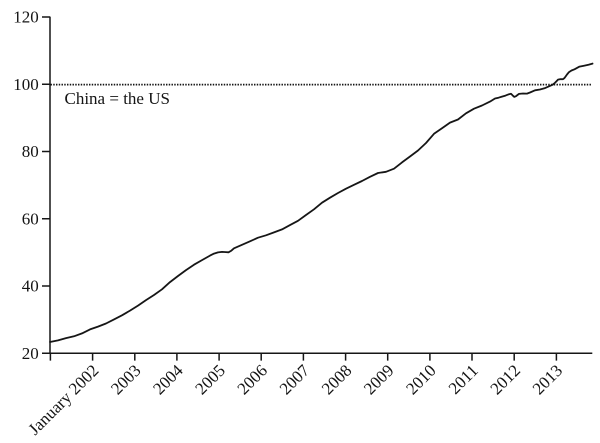 The height and width of the screenshot is (443, 600). I want to click on svg-text: 80, so click(30, 151).